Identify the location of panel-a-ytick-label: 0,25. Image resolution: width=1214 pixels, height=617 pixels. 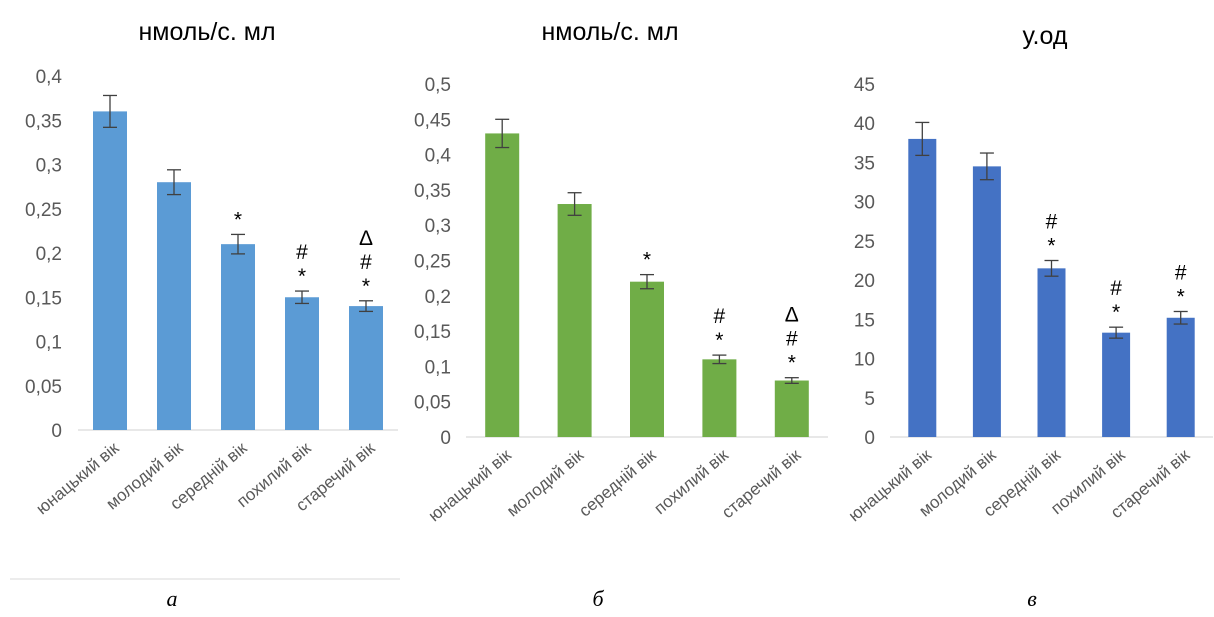
(43, 210).